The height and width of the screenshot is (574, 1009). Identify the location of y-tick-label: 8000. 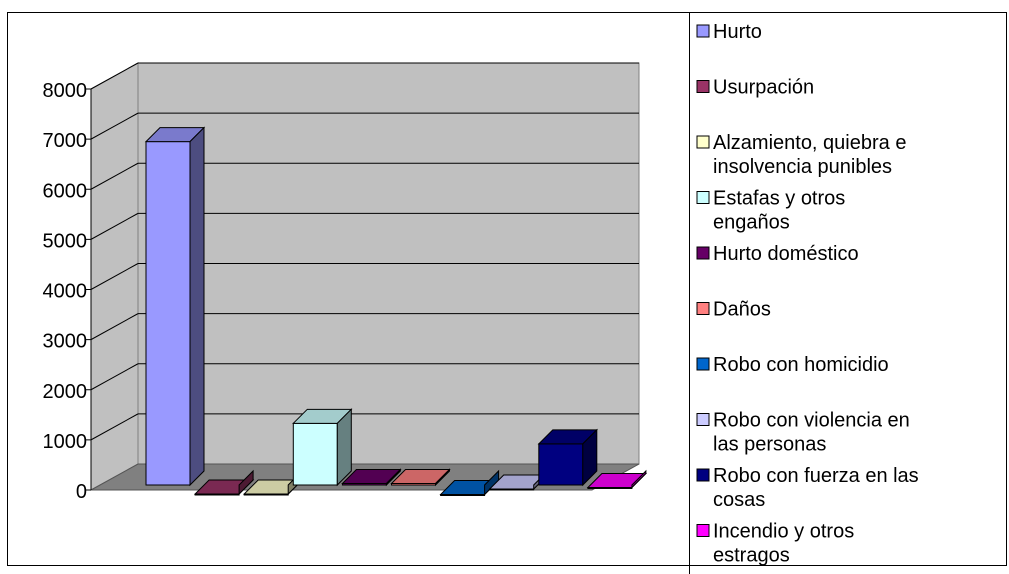
(65, 91).